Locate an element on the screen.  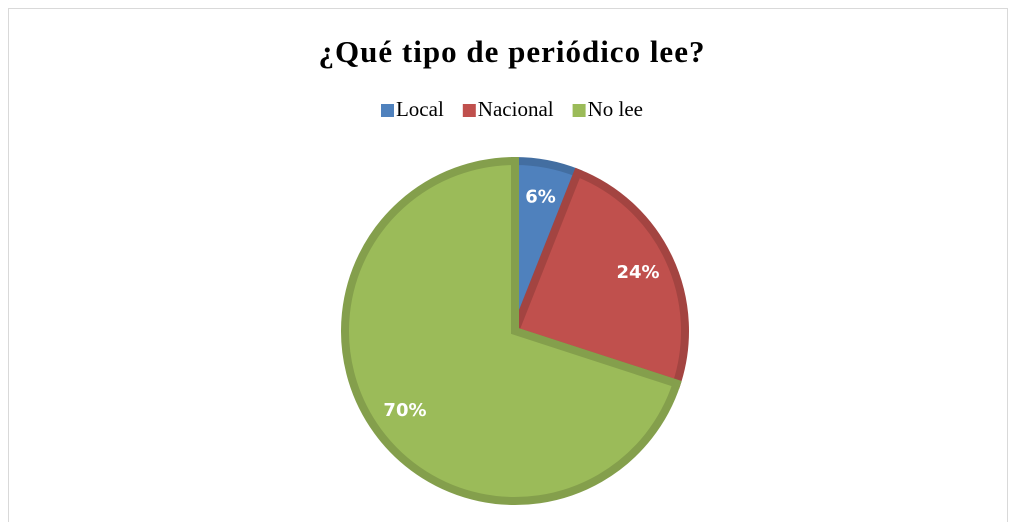
data-label: 6% is located at coordinates (540, 196).